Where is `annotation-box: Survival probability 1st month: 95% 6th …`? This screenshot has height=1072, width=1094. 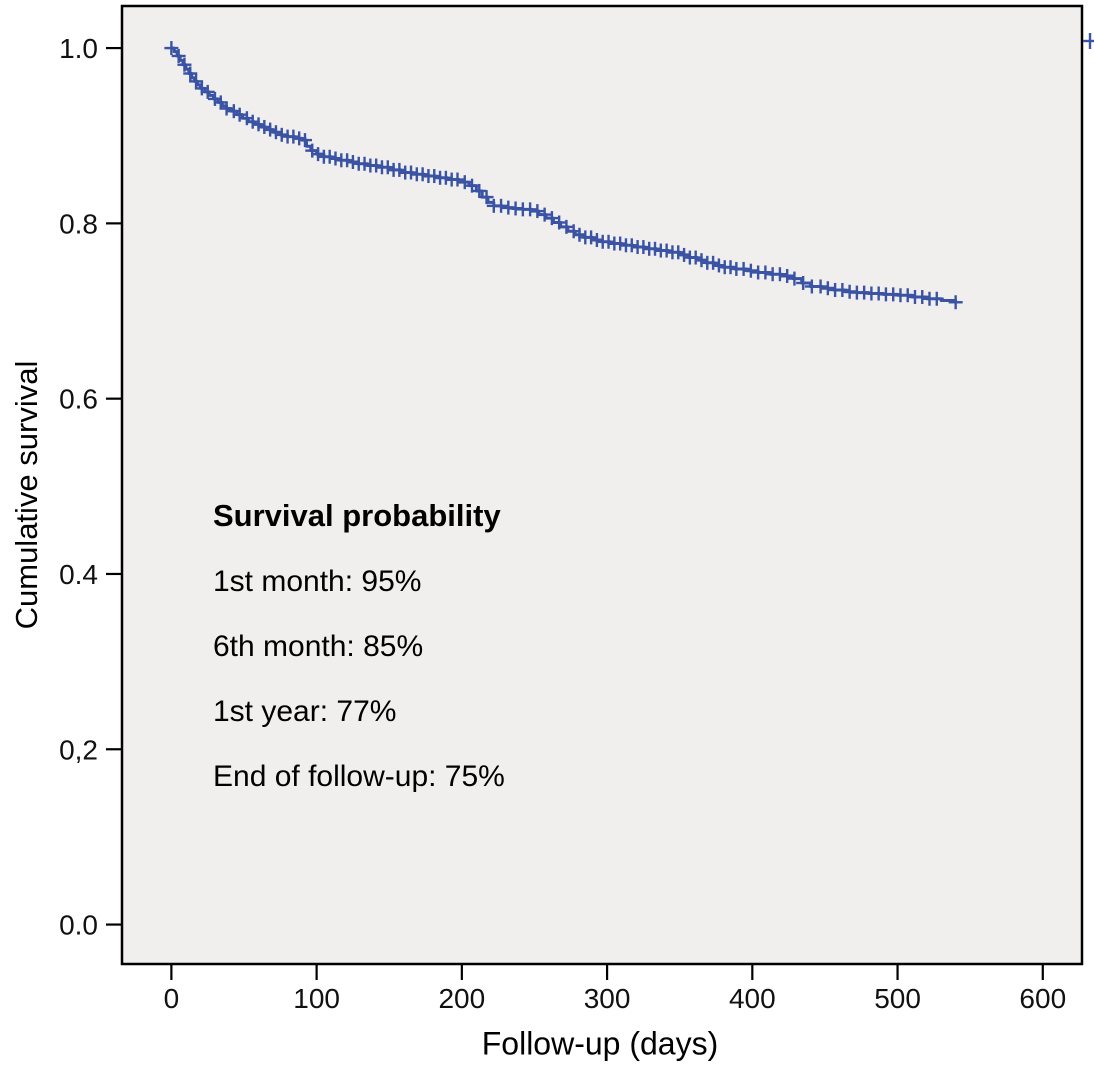 annotation-box: Survival probability 1st month: 95% 6th … is located at coordinates (359, 646).